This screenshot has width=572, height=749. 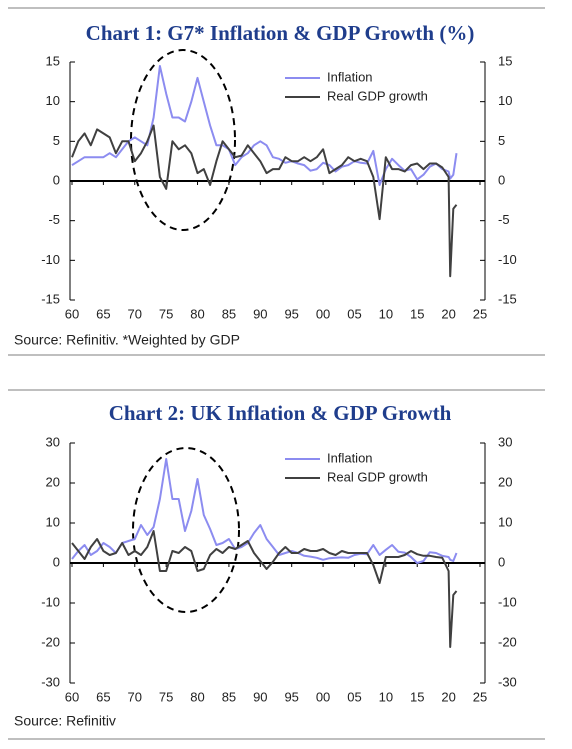 What do you see at coordinates (53, 441) in the screenshot?
I see `y-tick-label: 30` at bounding box center [53, 441].